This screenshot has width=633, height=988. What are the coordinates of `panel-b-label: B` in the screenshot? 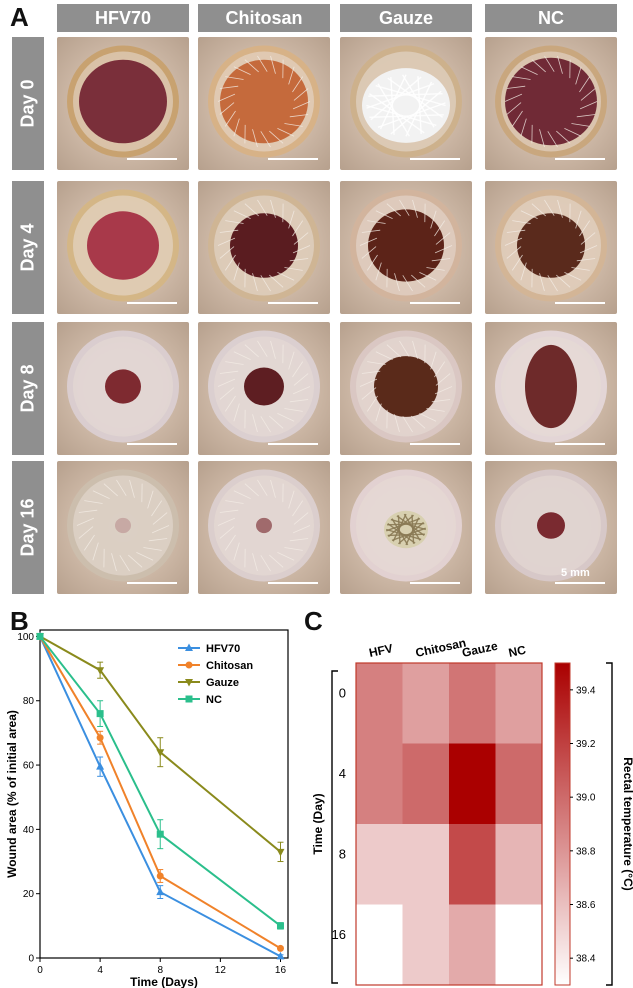 It's located at (19, 621).